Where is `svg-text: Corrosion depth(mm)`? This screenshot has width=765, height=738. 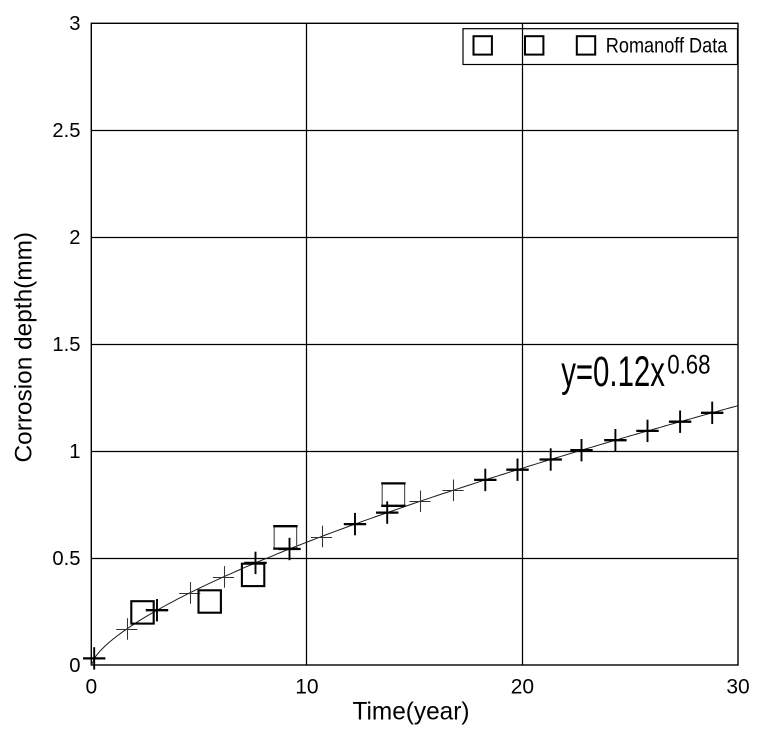 svg-text: Corrosion depth(mm) is located at coordinates (24, 347).